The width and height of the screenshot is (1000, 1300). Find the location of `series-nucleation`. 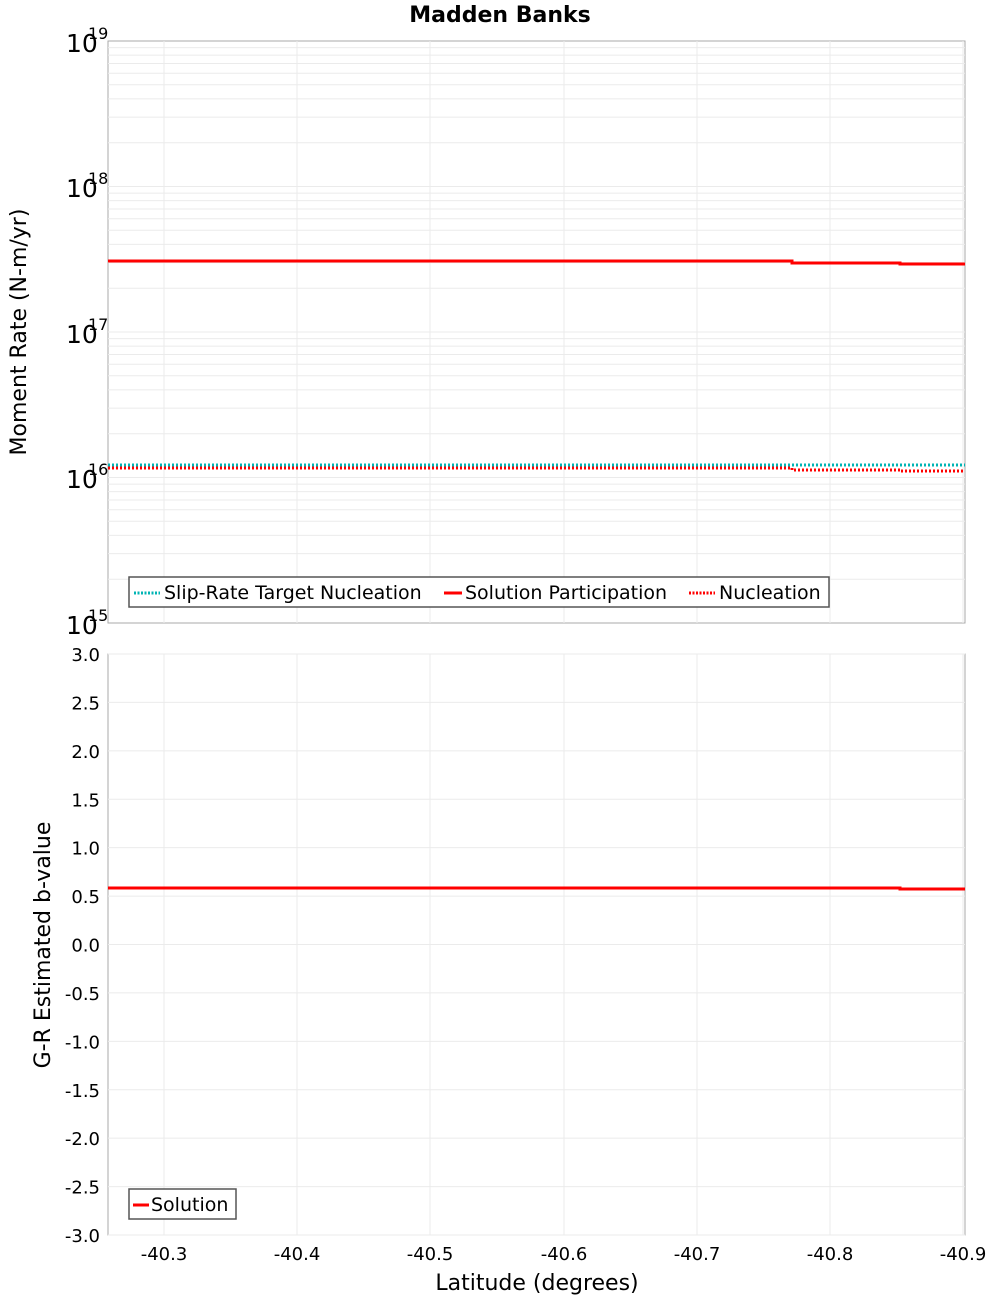

series-nucleation is located at coordinates (536, 469).